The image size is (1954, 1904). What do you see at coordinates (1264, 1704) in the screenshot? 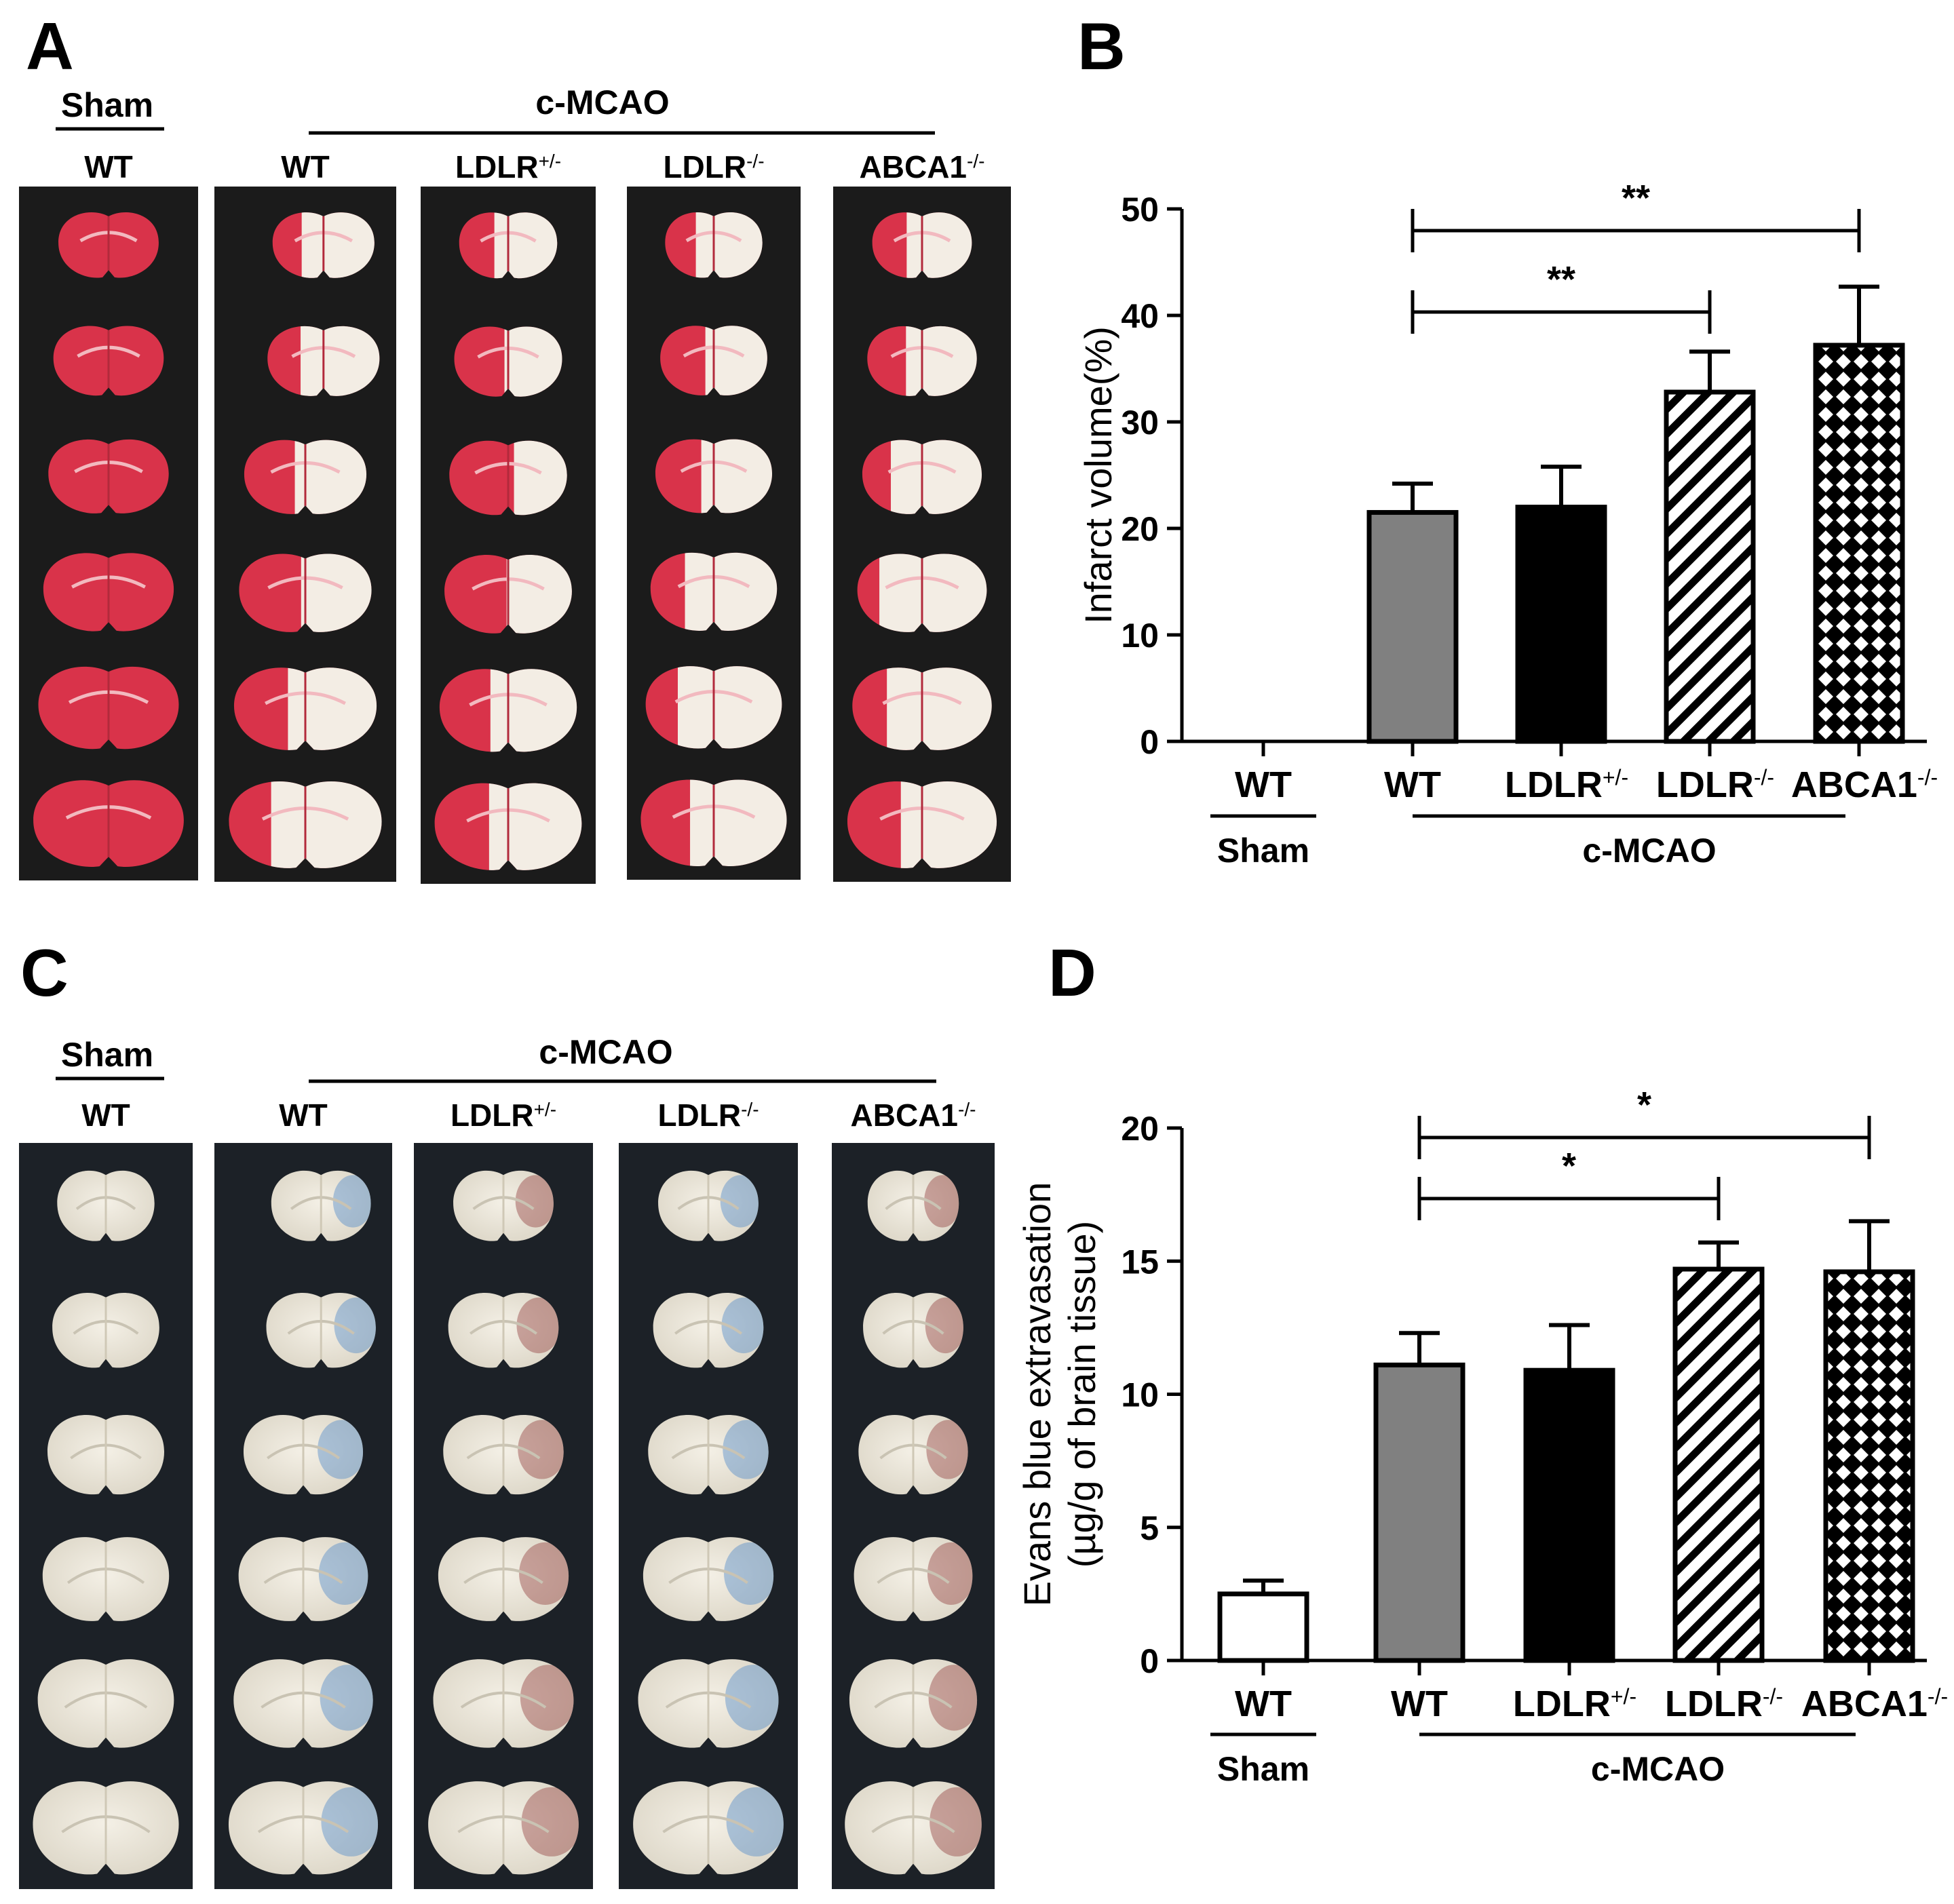
I see `panel-d-x-tick-label-0: WT` at bounding box center [1264, 1704].